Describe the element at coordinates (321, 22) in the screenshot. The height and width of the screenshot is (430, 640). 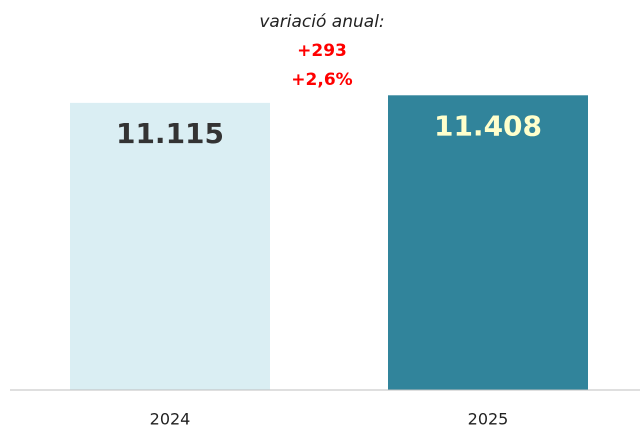
I see `annotation-title: variació anual:` at that location.